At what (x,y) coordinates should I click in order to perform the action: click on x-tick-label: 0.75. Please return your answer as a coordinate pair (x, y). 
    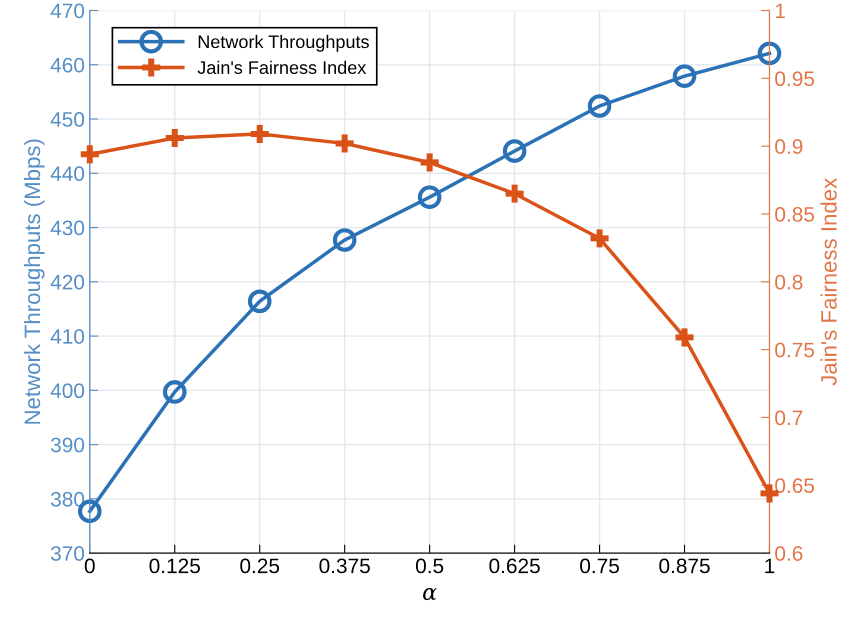
    Looking at the image, I should click on (599, 566).